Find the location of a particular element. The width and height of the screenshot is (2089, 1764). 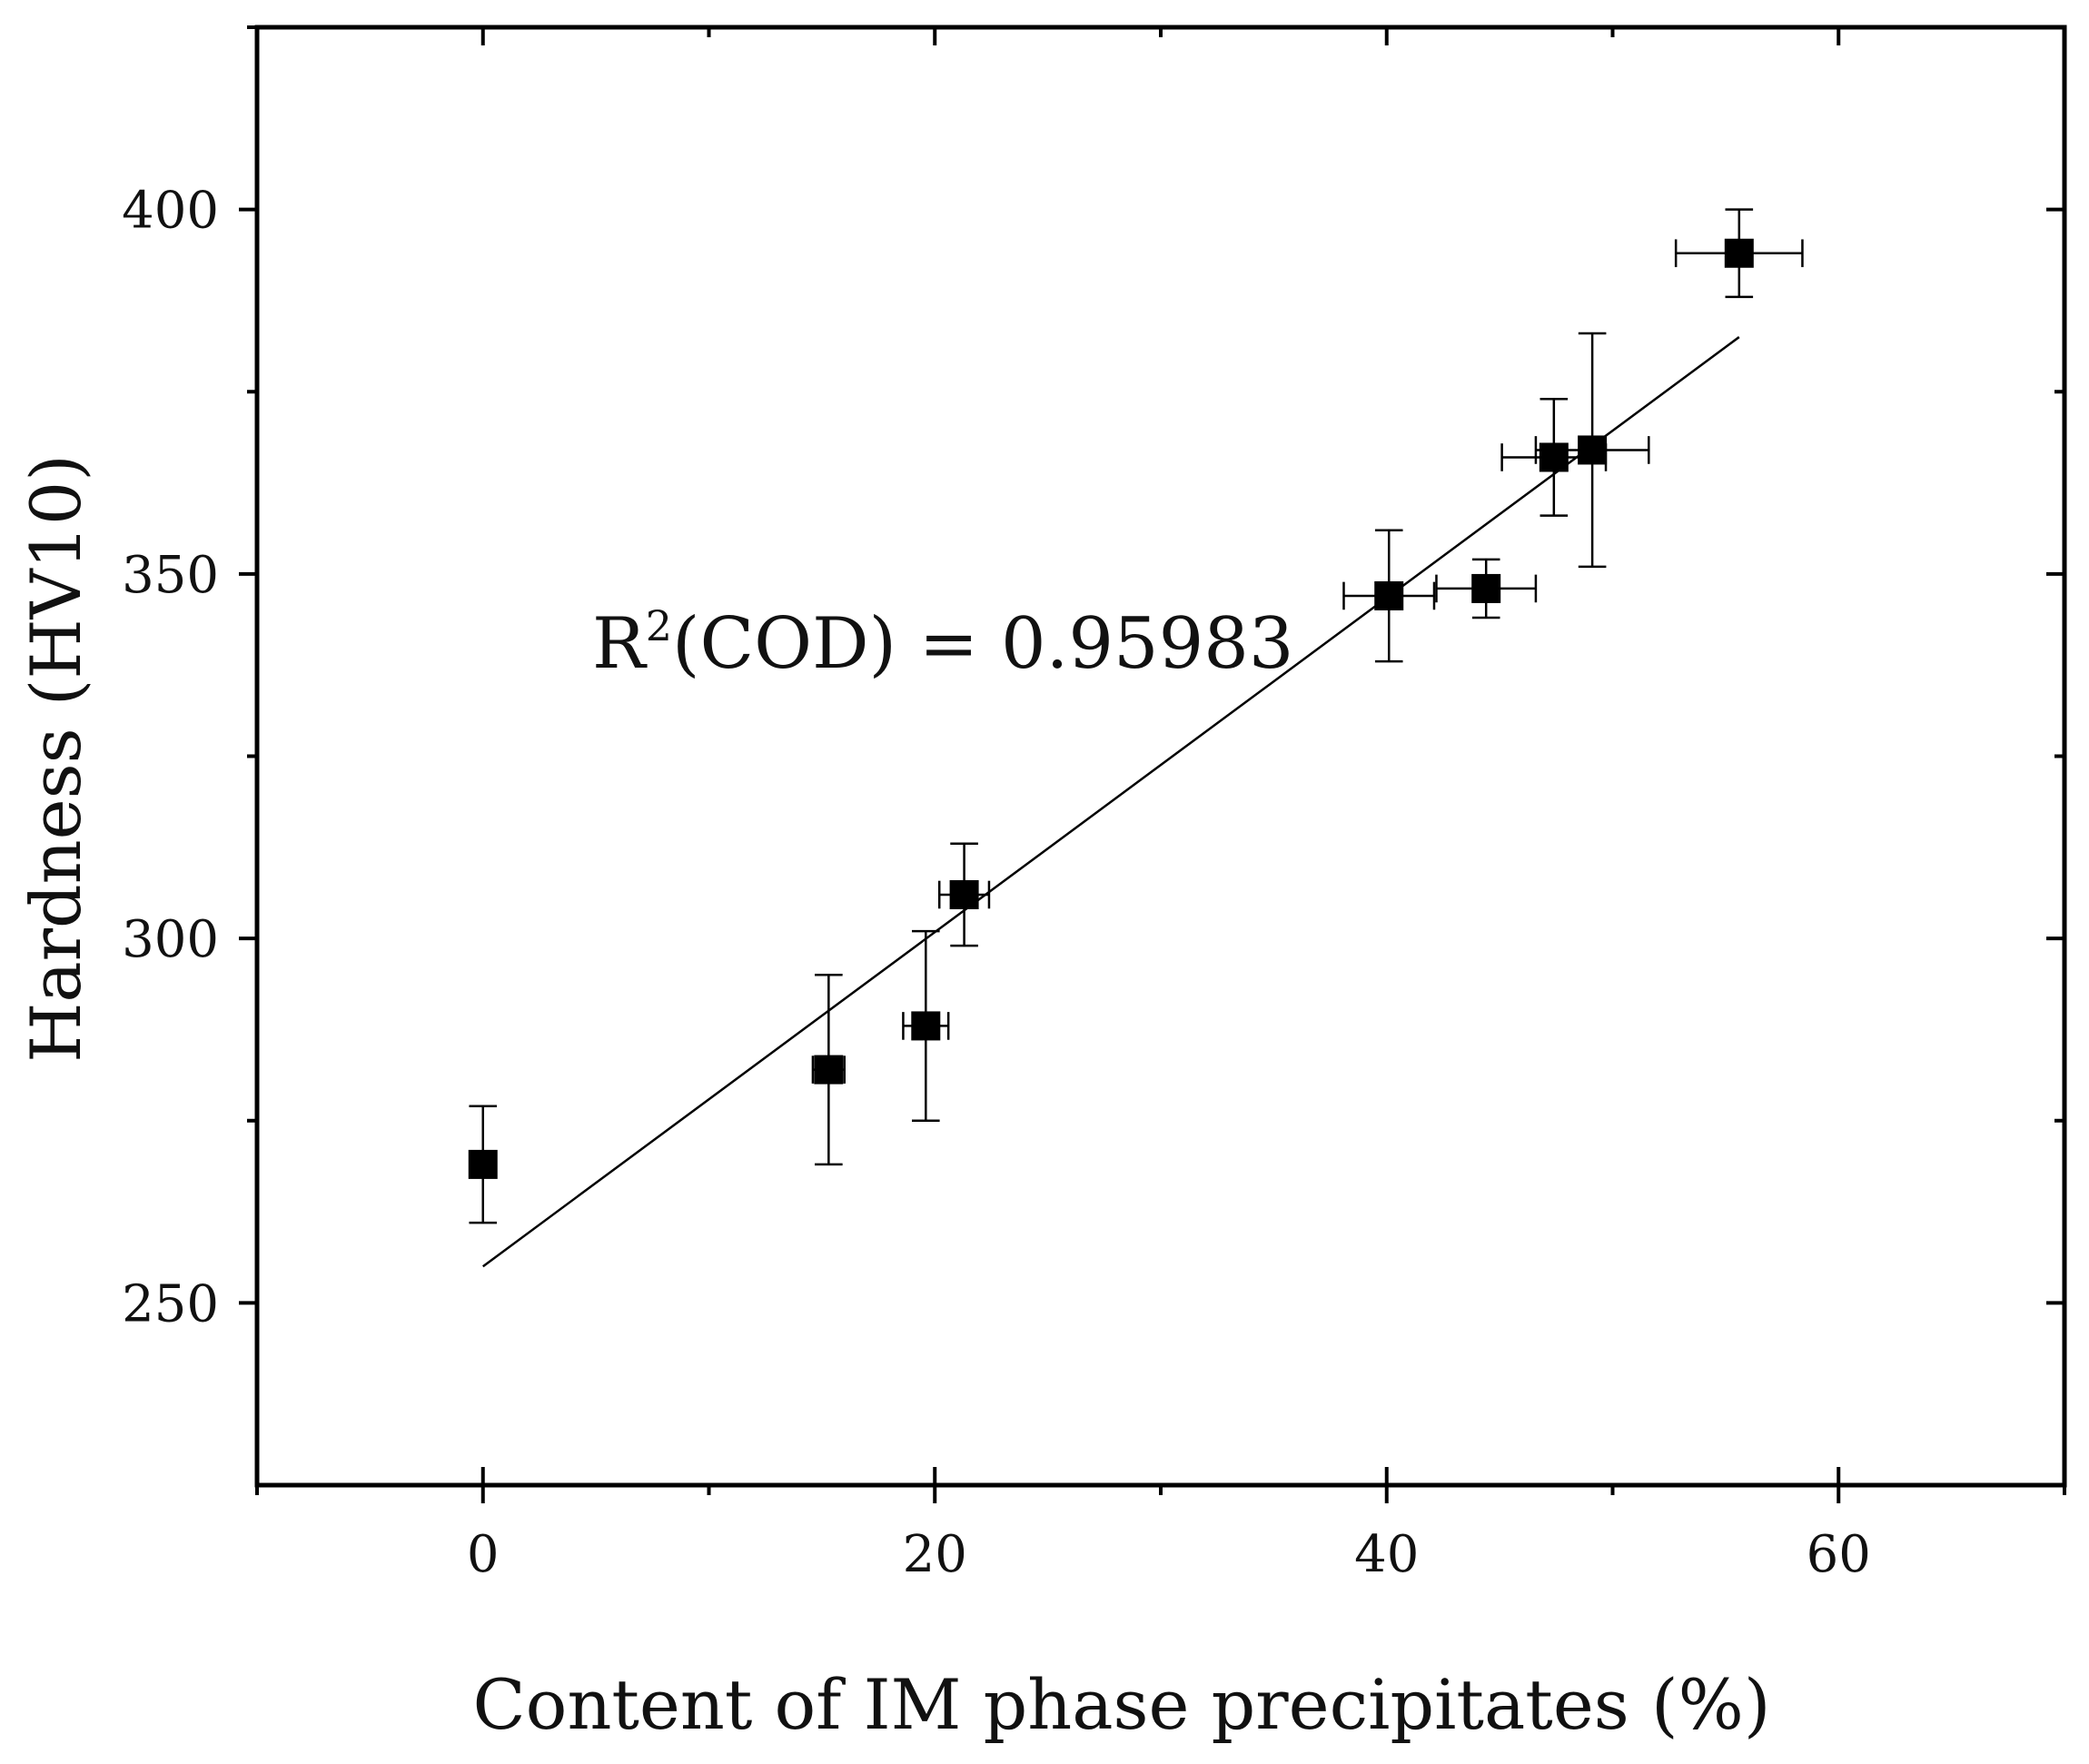

y-tick-label: 300 is located at coordinates (170, 939).